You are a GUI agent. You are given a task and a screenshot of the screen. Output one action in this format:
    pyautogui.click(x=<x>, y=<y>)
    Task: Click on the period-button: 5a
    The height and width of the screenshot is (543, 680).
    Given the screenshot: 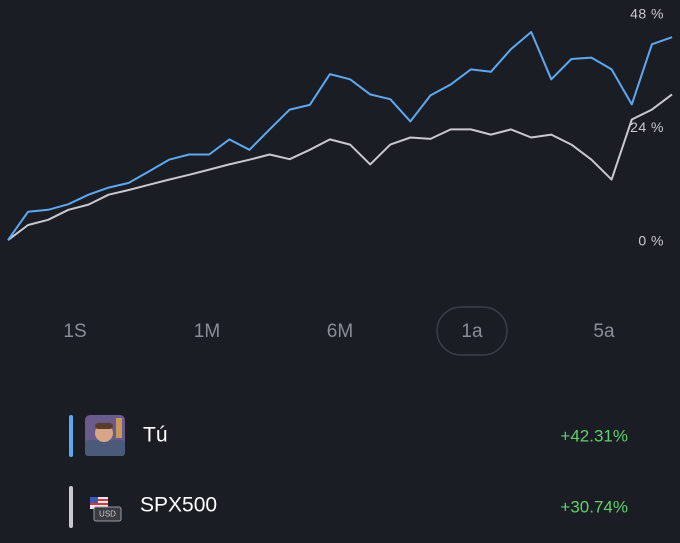 What is the action you would take?
    pyautogui.click(x=604, y=331)
    